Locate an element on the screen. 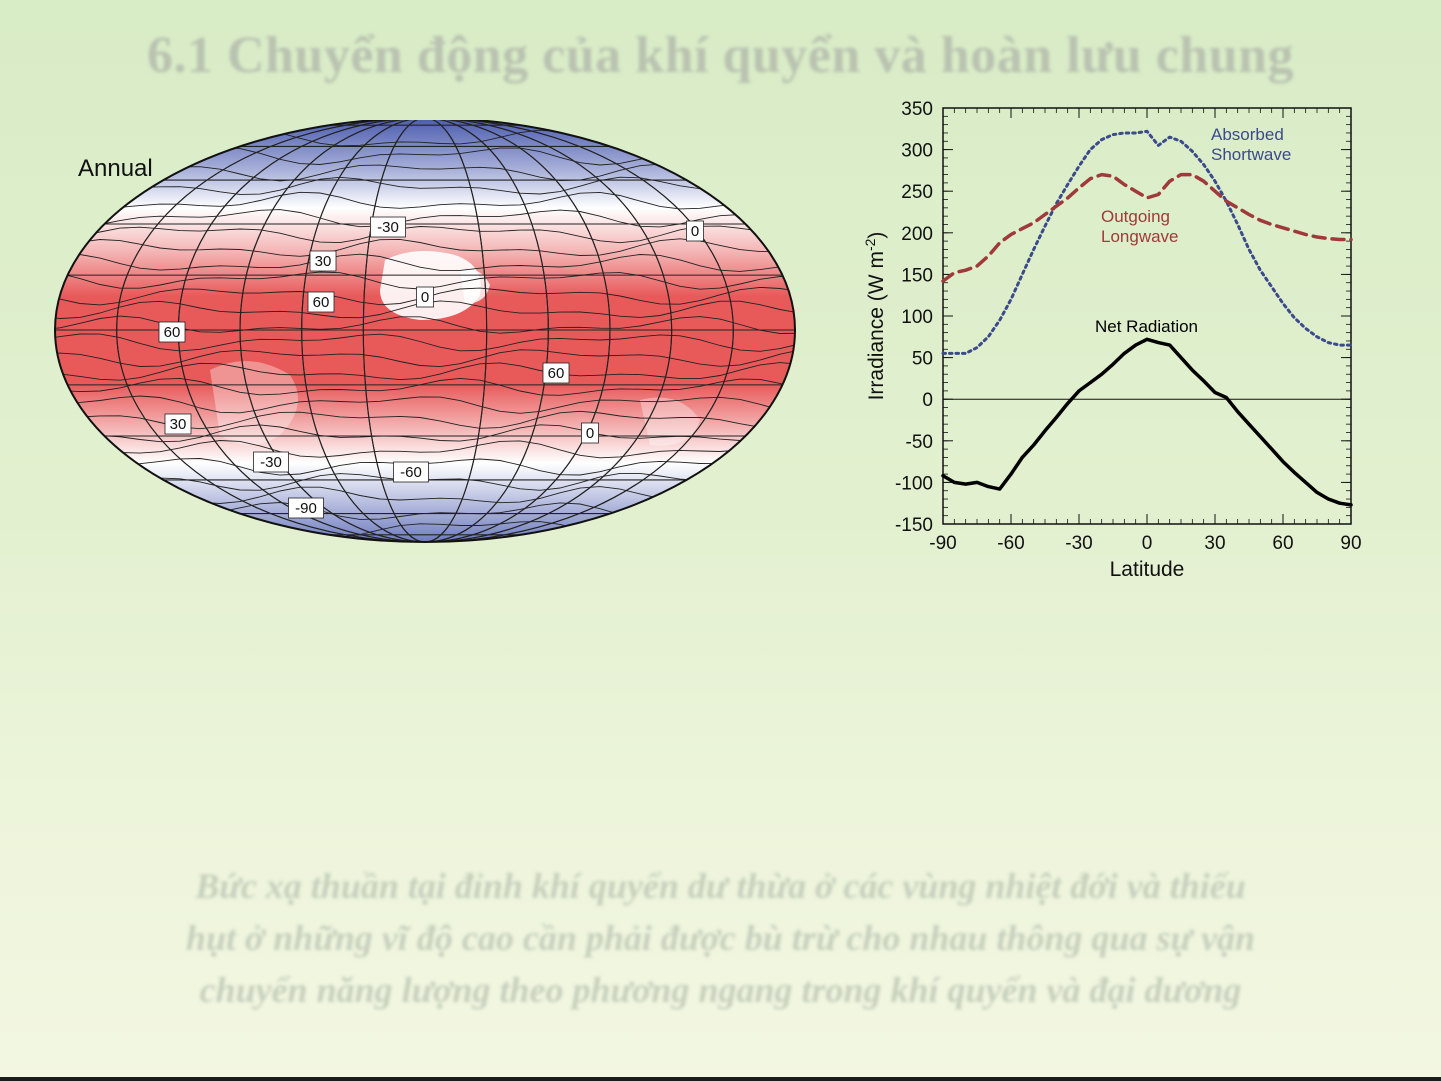 The image size is (1441, 1081). y-tick-label: 250 is located at coordinates (917, 192).